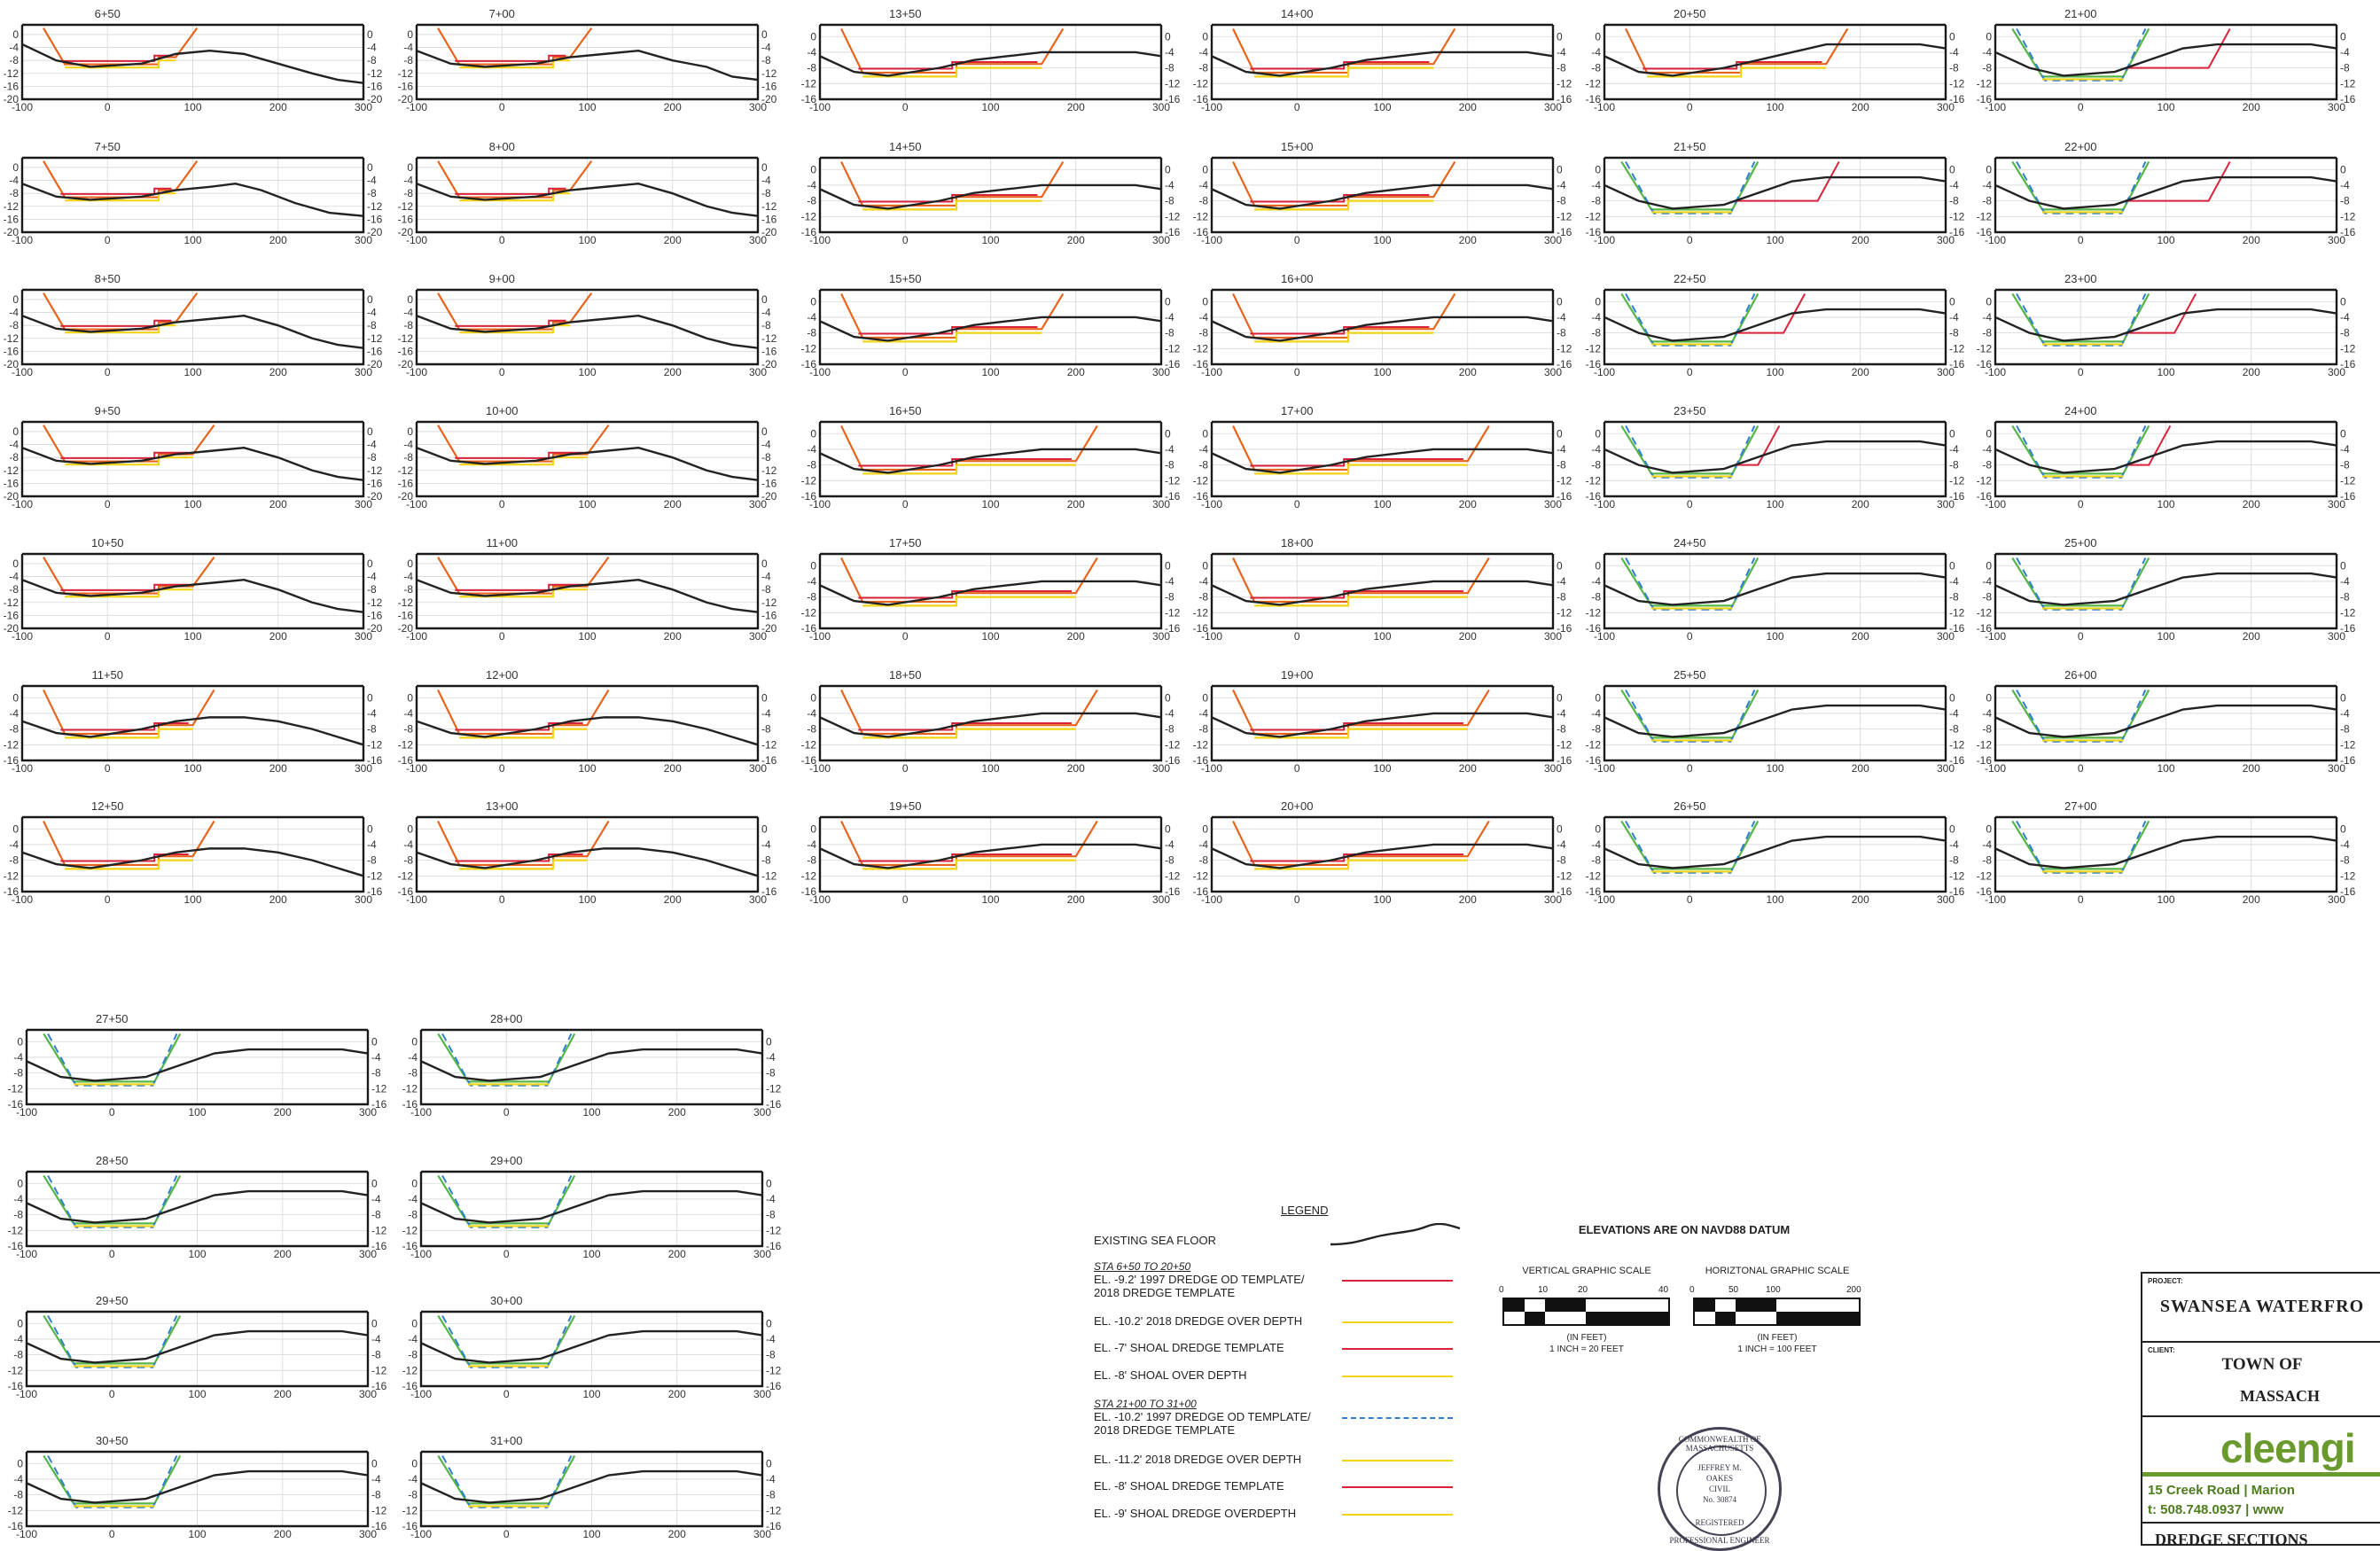  What do you see at coordinates (1297, 146) in the screenshot?
I see `section-label-15+00: 15+00` at bounding box center [1297, 146].